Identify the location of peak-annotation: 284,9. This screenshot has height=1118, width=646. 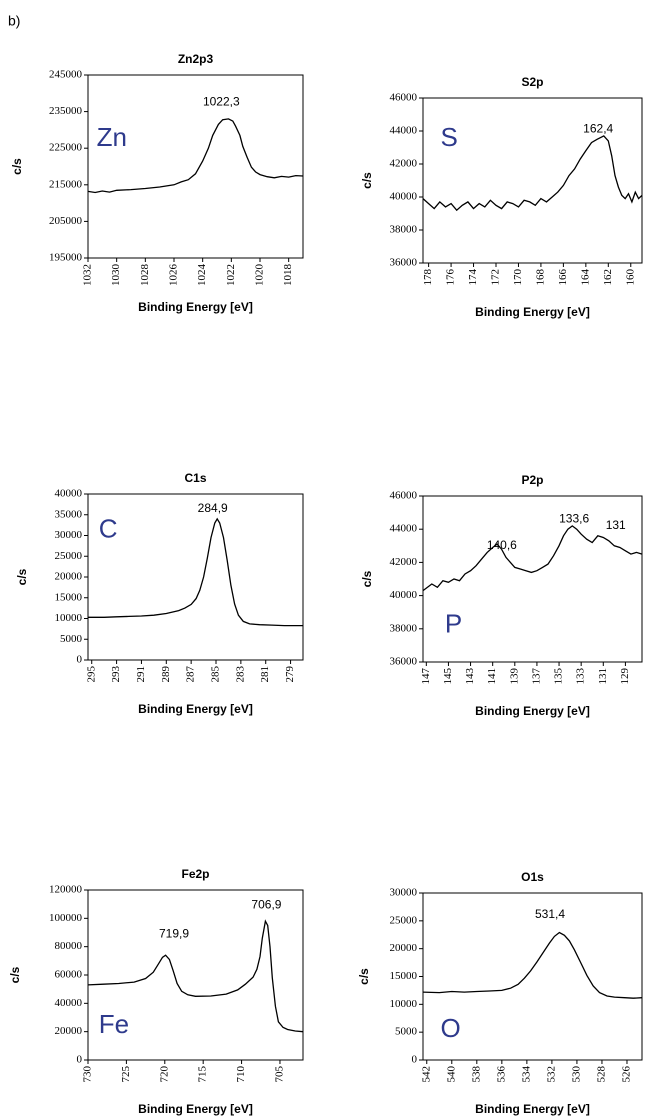
(213, 508).